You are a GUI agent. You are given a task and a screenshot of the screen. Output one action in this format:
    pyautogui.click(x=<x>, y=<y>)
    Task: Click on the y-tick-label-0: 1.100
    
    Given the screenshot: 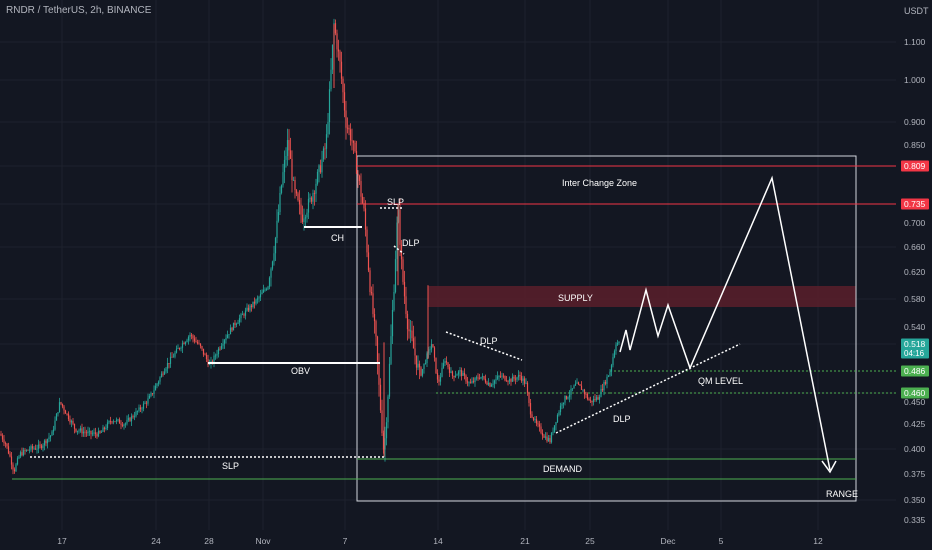 What is the action you would take?
    pyautogui.click(x=915, y=42)
    